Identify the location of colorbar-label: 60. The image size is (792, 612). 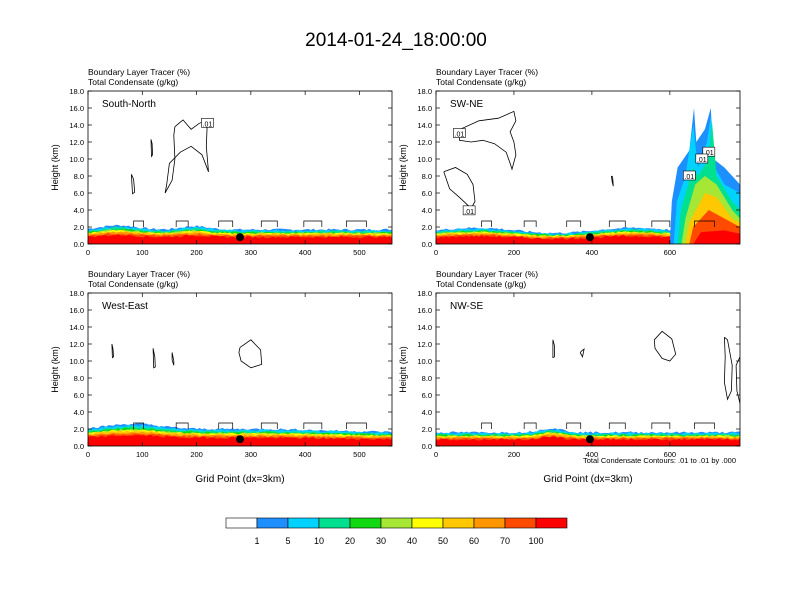
(474, 541).